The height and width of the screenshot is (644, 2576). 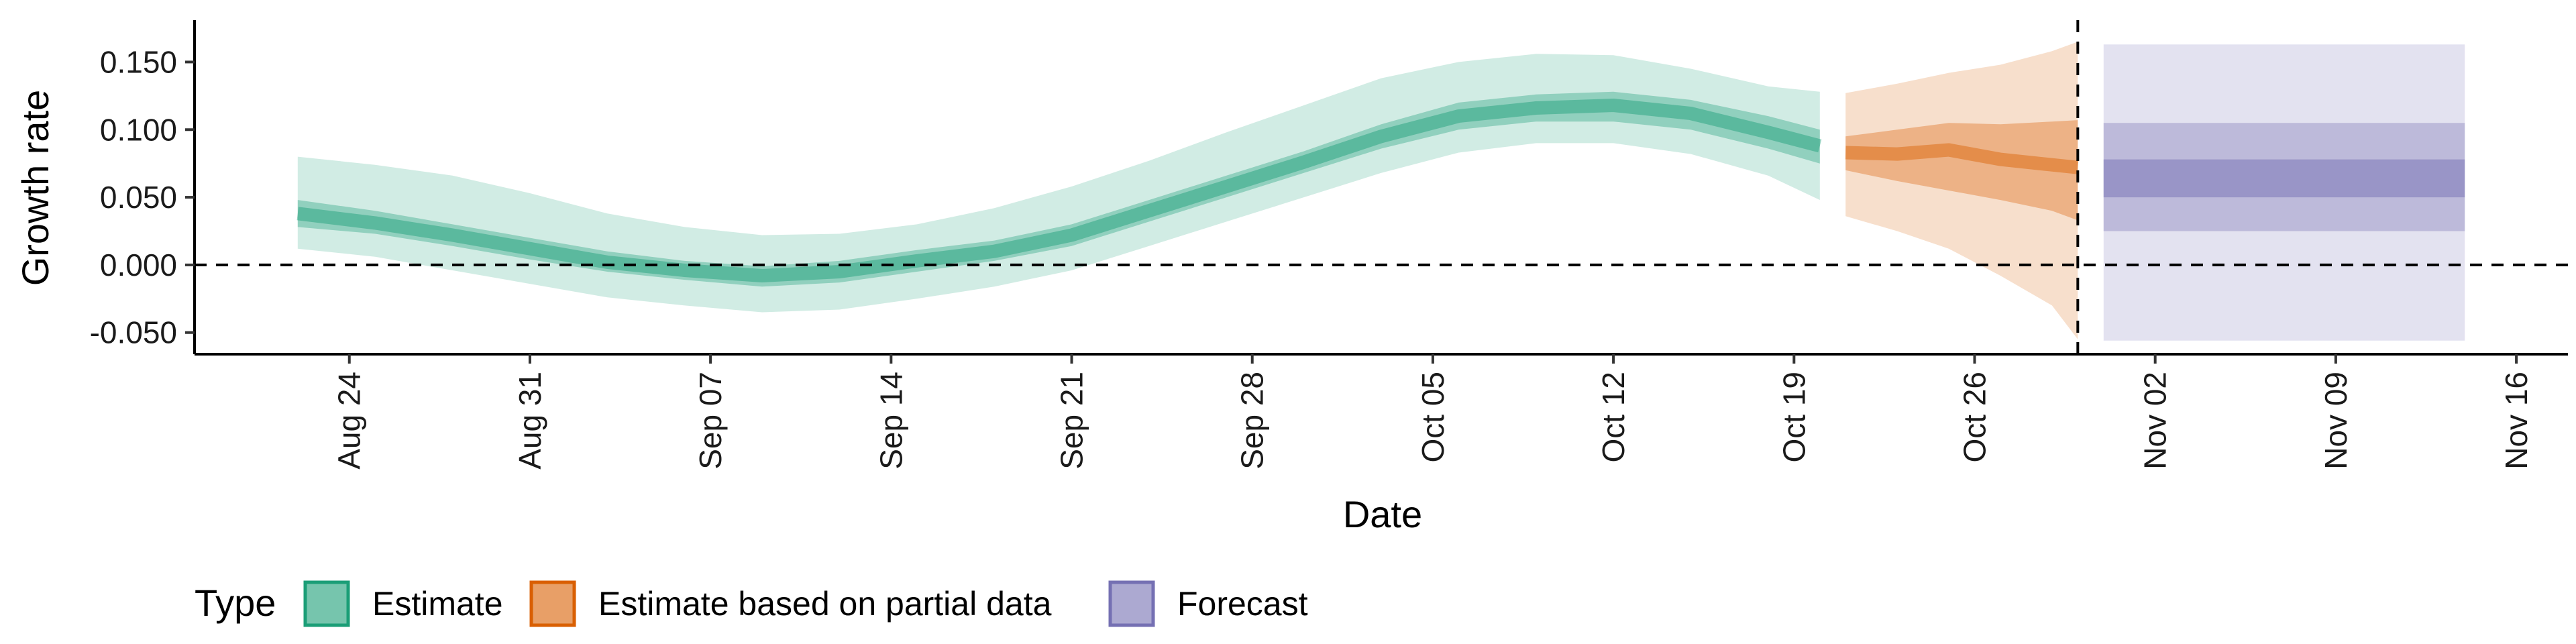 I want to click on y-tick-label: -0.050, so click(x=133, y=332).